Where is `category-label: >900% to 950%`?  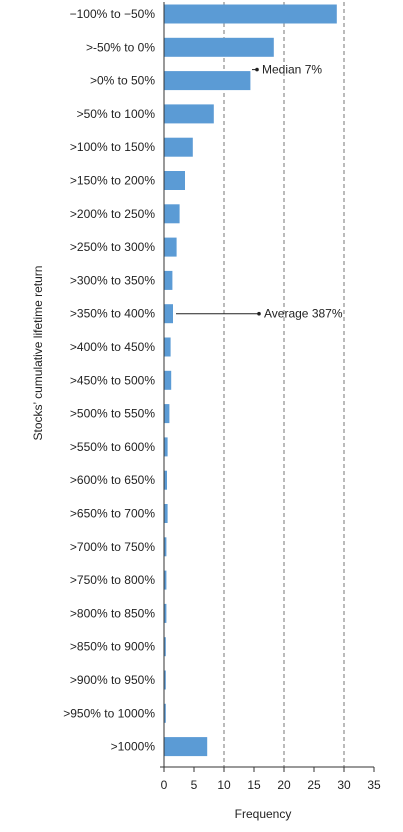
category-label: >900% to 950% is located at coordinates (112, 680).